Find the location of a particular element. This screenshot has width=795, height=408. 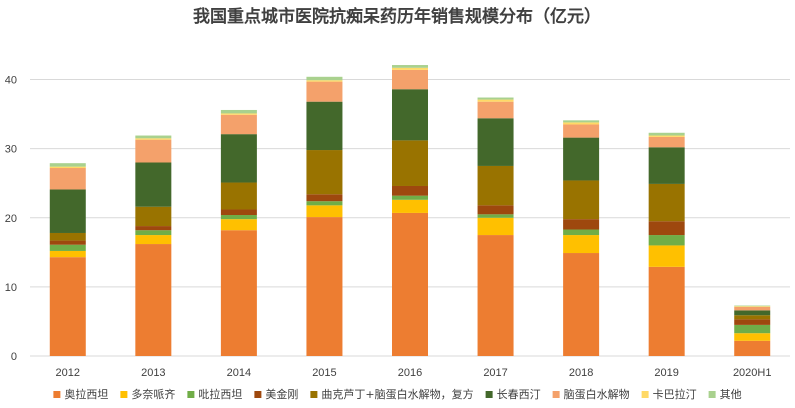

legend-item: 其他 is located at coordinates (725, 394).